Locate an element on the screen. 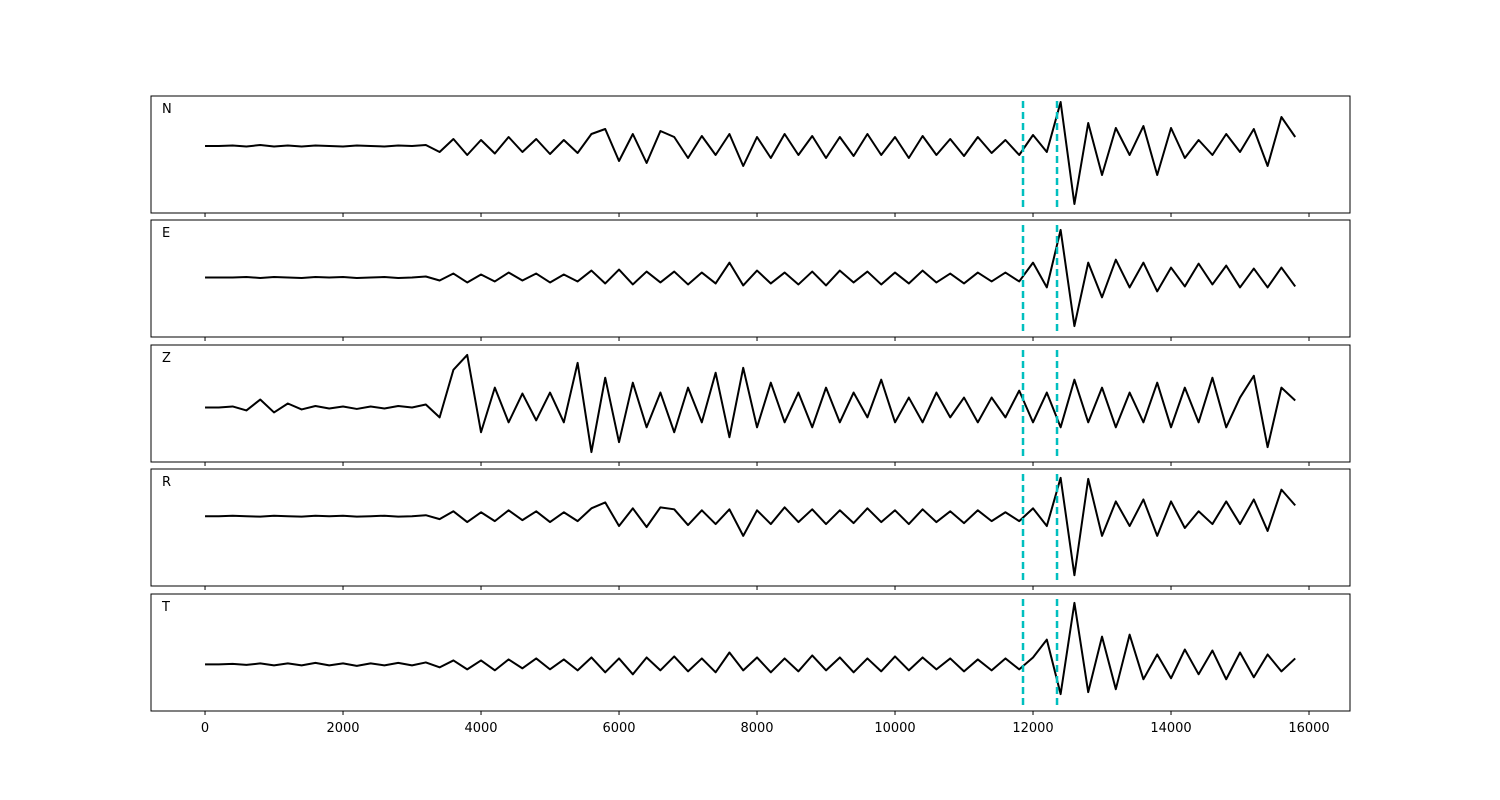  x-tick-label: 12000 is located at coordinates (1032, 728).